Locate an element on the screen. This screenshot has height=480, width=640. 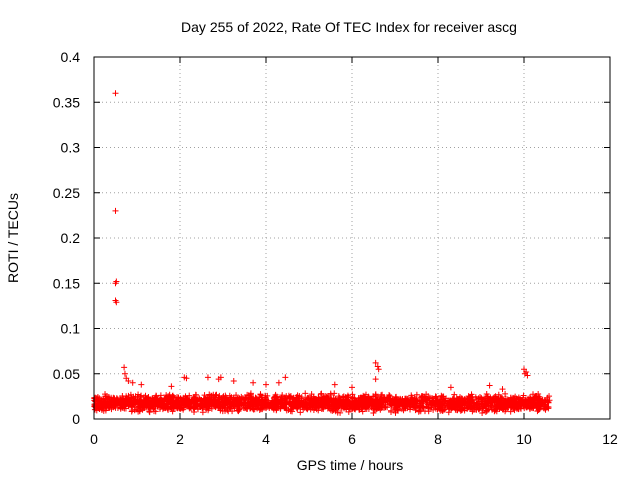
x-tick-label: 6 is located at coordinates (352, 439).